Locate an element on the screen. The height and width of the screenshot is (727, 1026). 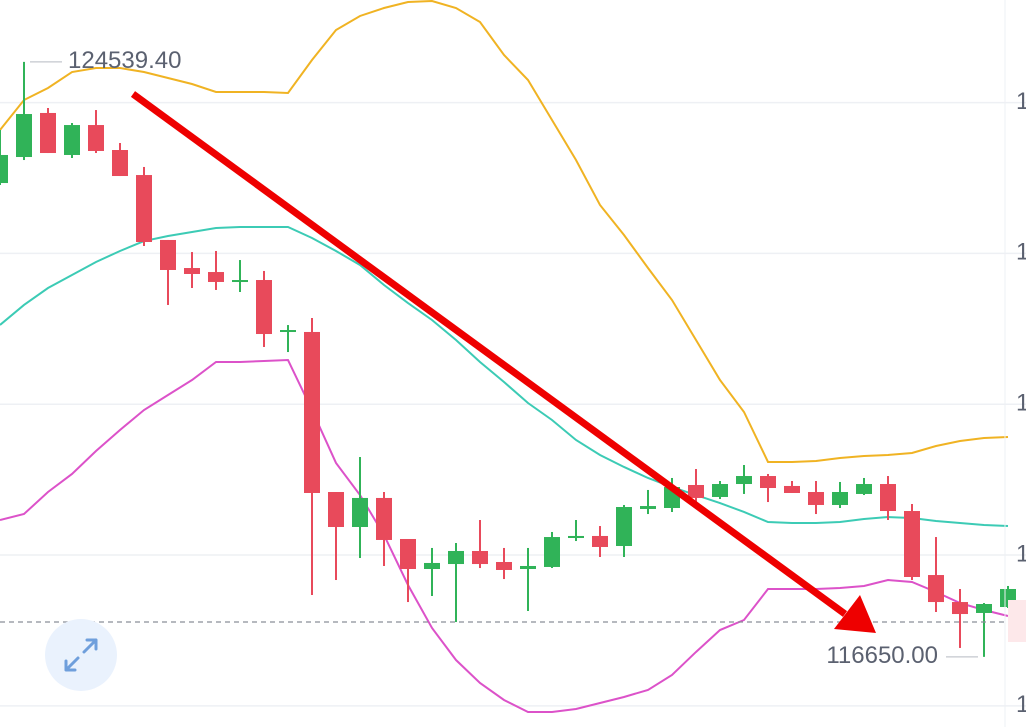
y-tick-label: 122000 is located at coordinates (1021, 252).